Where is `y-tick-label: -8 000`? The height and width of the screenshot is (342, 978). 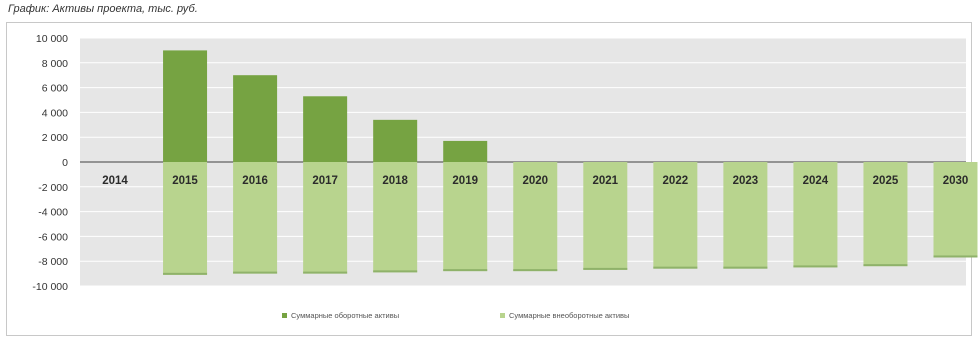 y-tick-label: -8 000 is located at coordinates (53, 262).